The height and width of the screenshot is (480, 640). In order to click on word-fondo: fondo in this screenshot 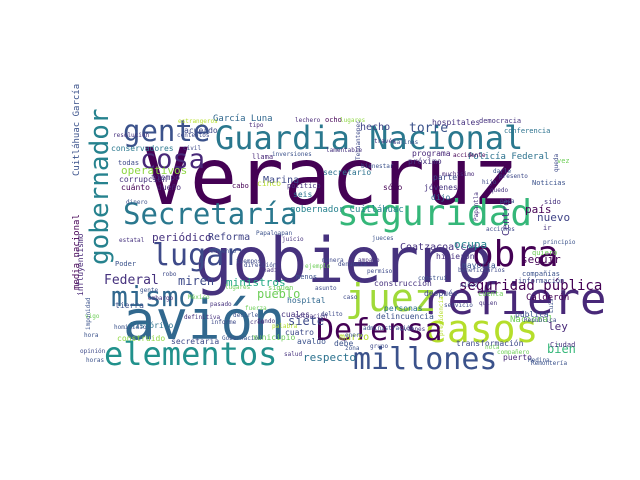, I will do `click(266, 321)`.